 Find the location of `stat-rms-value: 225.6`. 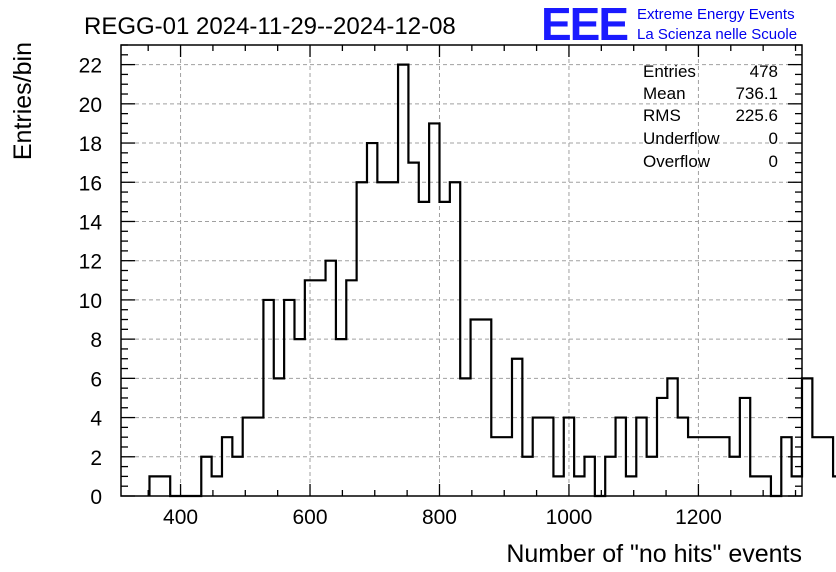

stat-rms-value: 225.6 is located at coordinates (756, 115).